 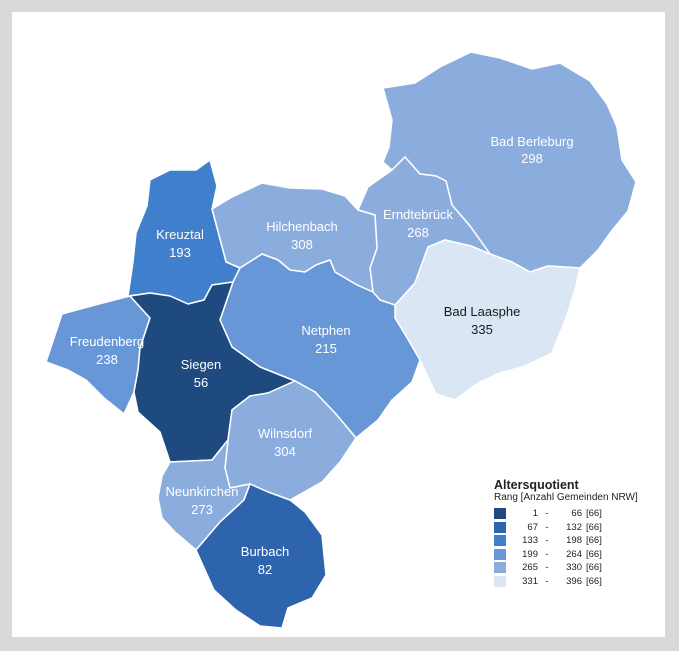 I want to click on region-name: Bad Berleburg, so click(x=531, y=141).